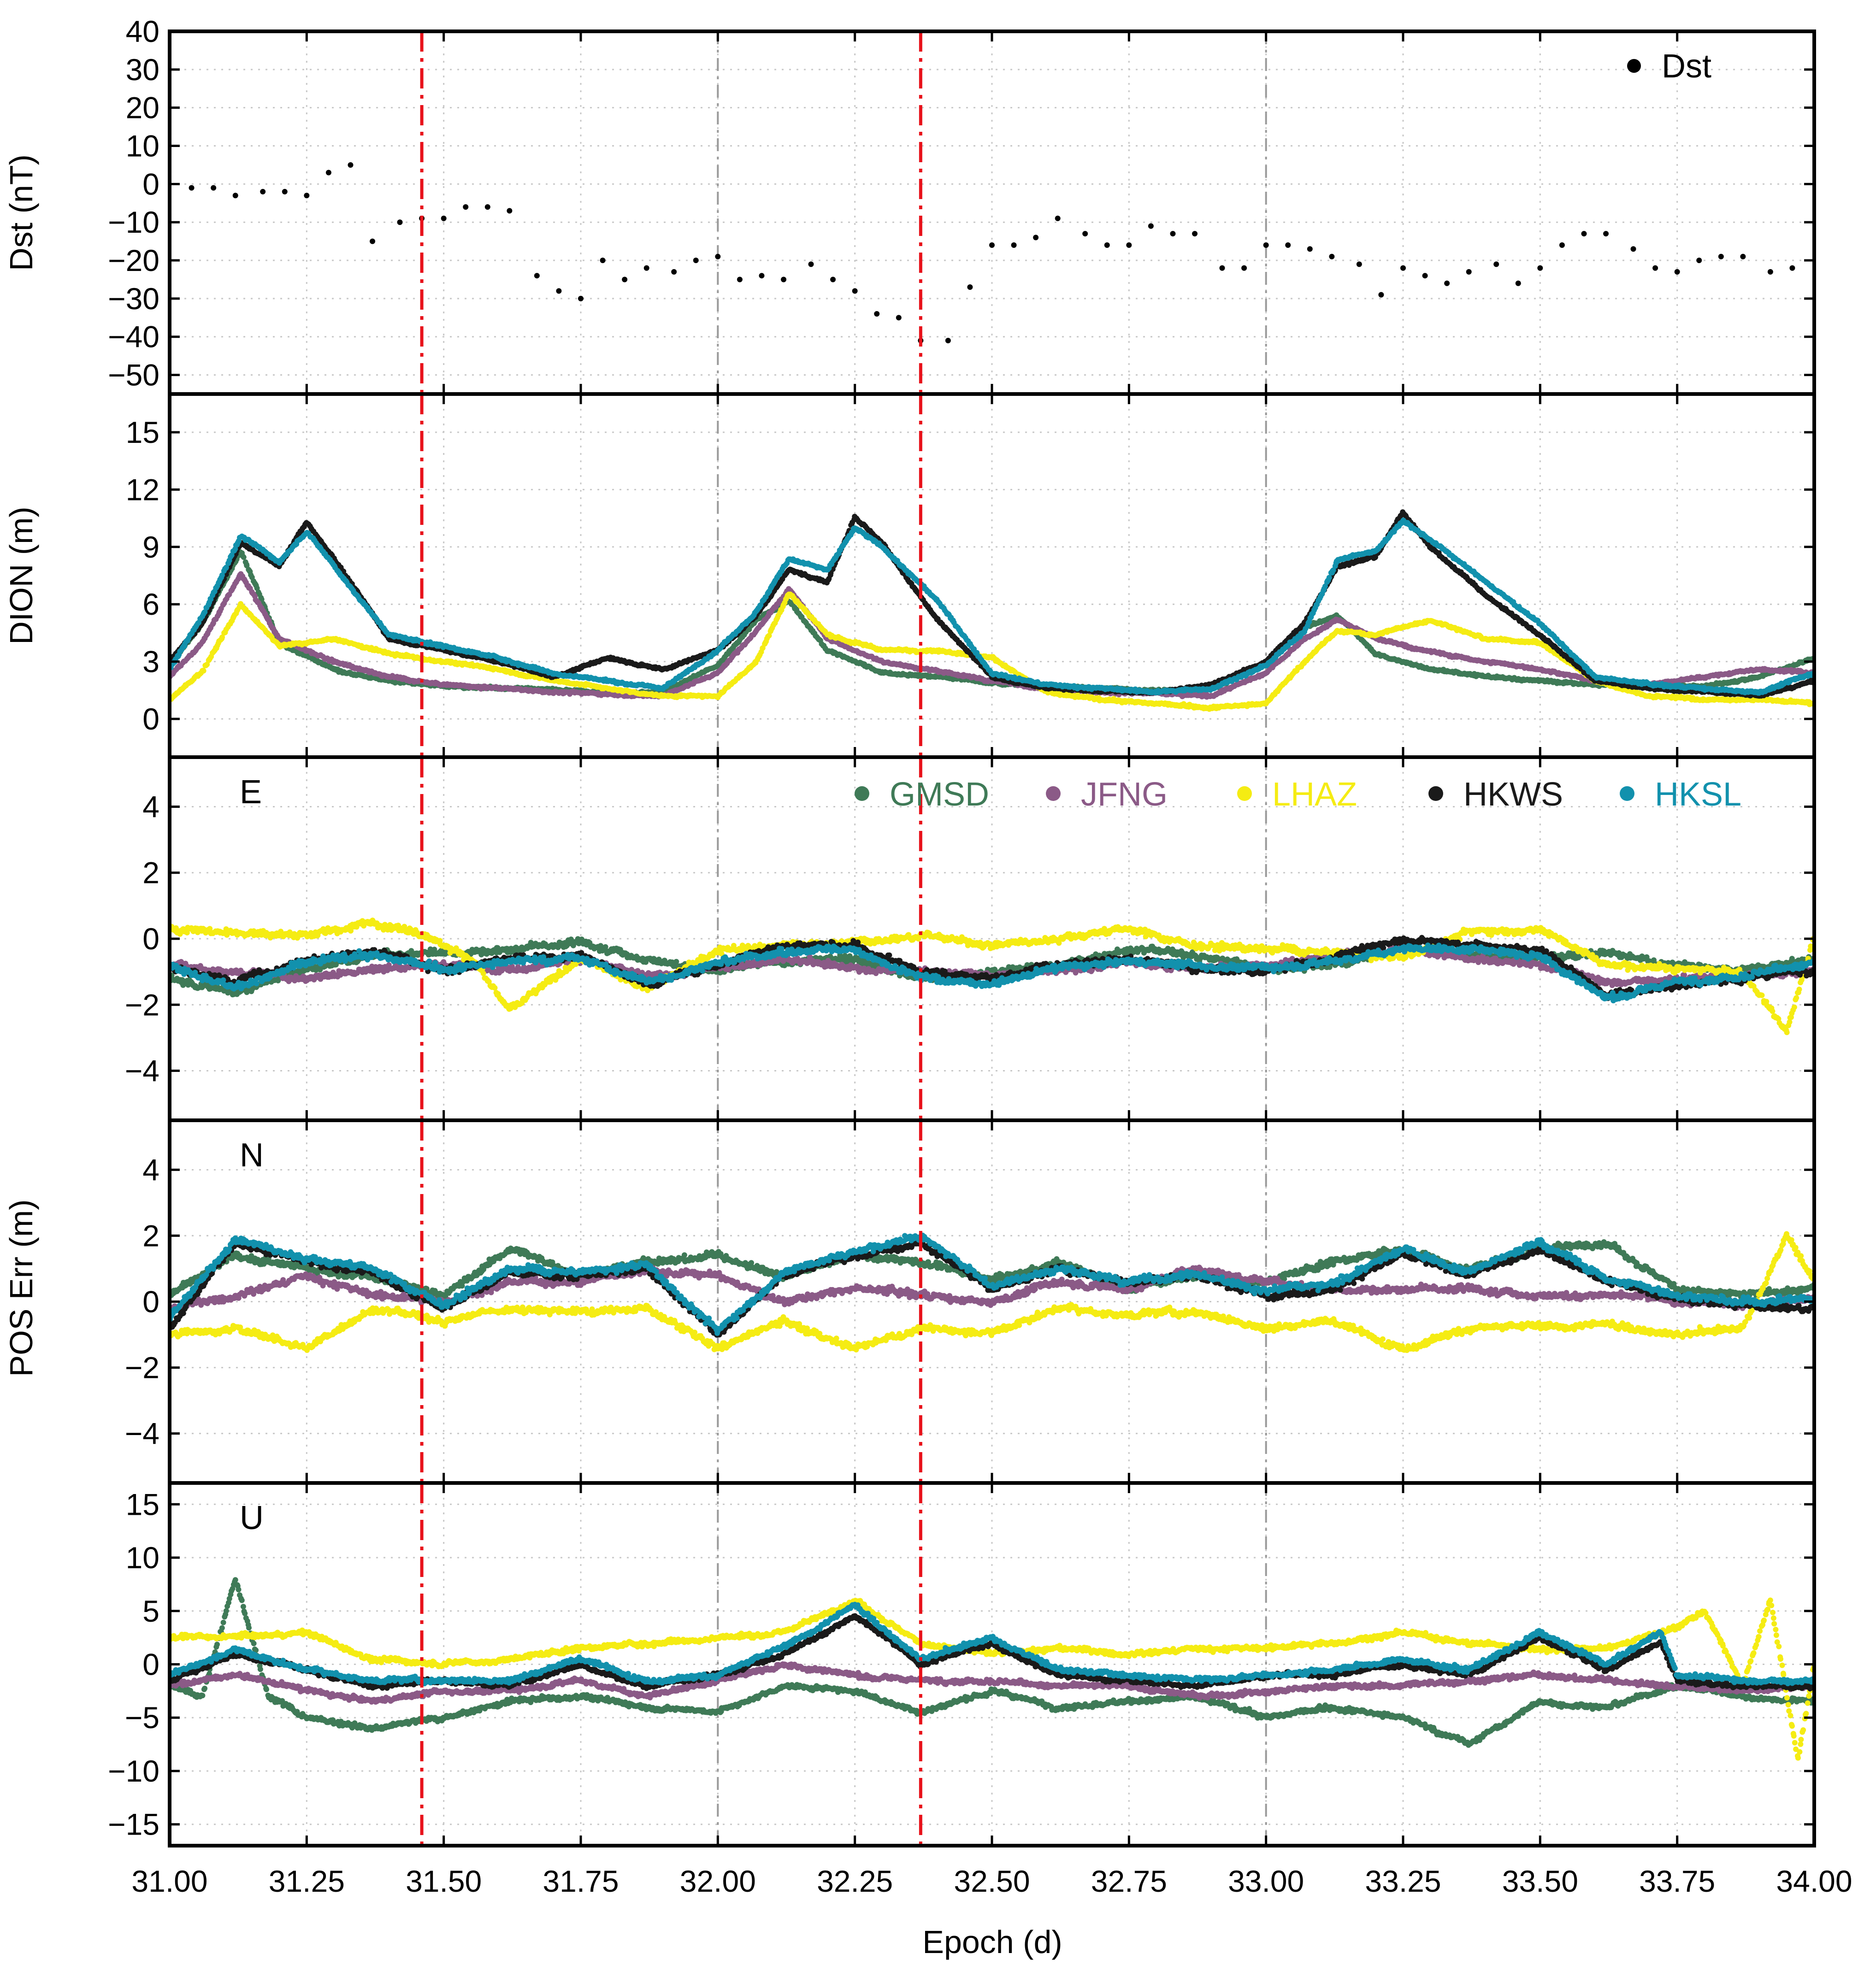  Describe the element at coordinates (1634, 66) in the screenshot. I see `legend-dst-marker` at that location.